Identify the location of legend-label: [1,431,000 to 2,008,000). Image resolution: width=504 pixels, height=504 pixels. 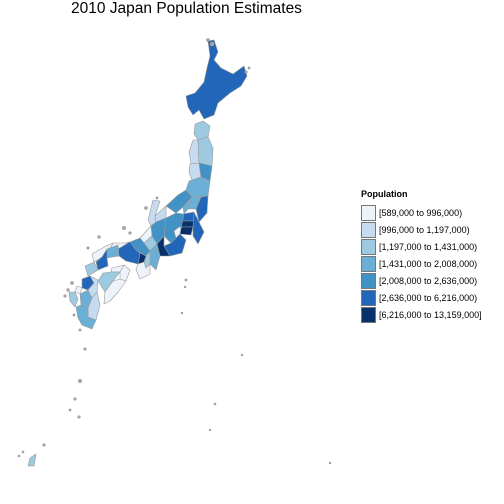
(428, 263).